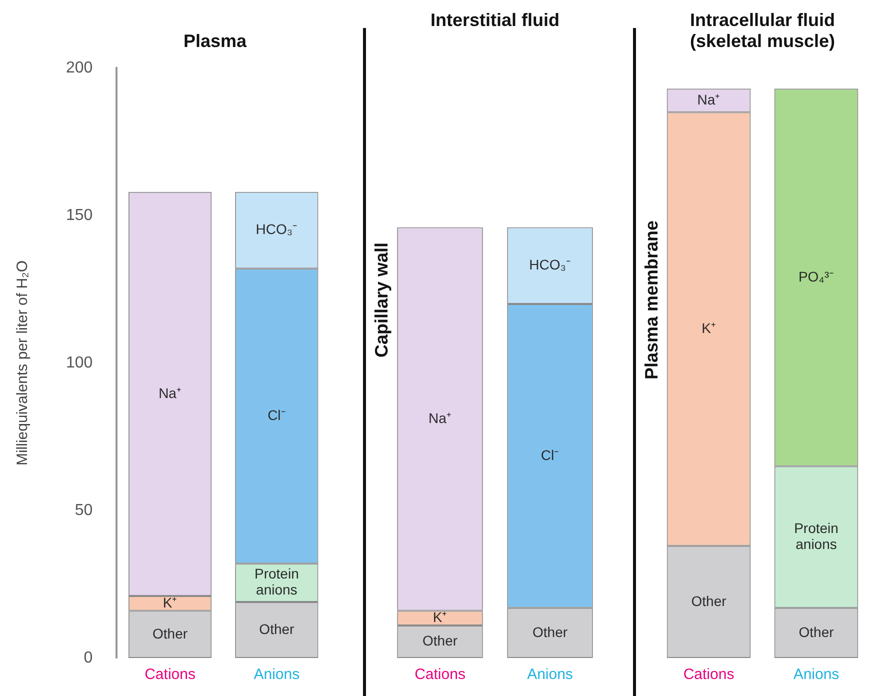  What do you see at coordinates (652, 300) in the screenshot?
I see `annotation: Plasma membrane` at bounding box center [652, 300].